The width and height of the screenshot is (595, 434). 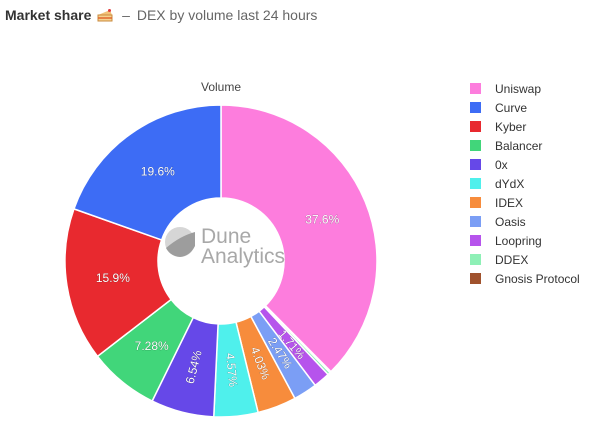 What do you see at coordinates (152, 346) in the screenshot?
I see `slice-label-balancer: 7.28%` at bounding box center [152, 346].